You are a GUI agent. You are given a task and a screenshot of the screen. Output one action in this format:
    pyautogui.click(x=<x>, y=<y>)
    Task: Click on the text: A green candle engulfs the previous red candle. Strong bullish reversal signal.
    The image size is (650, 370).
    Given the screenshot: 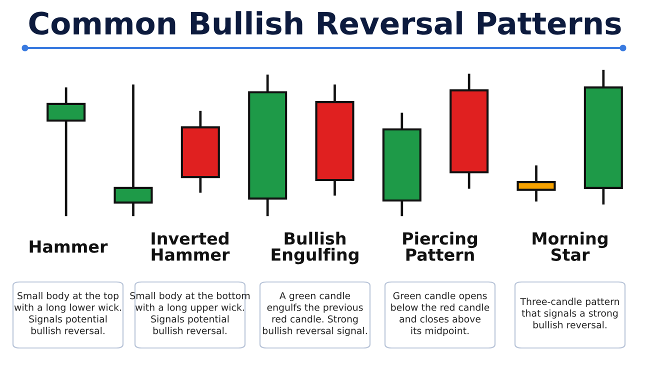 What is the action you would take?
    pyautogui.click(x=314, y=314)
    